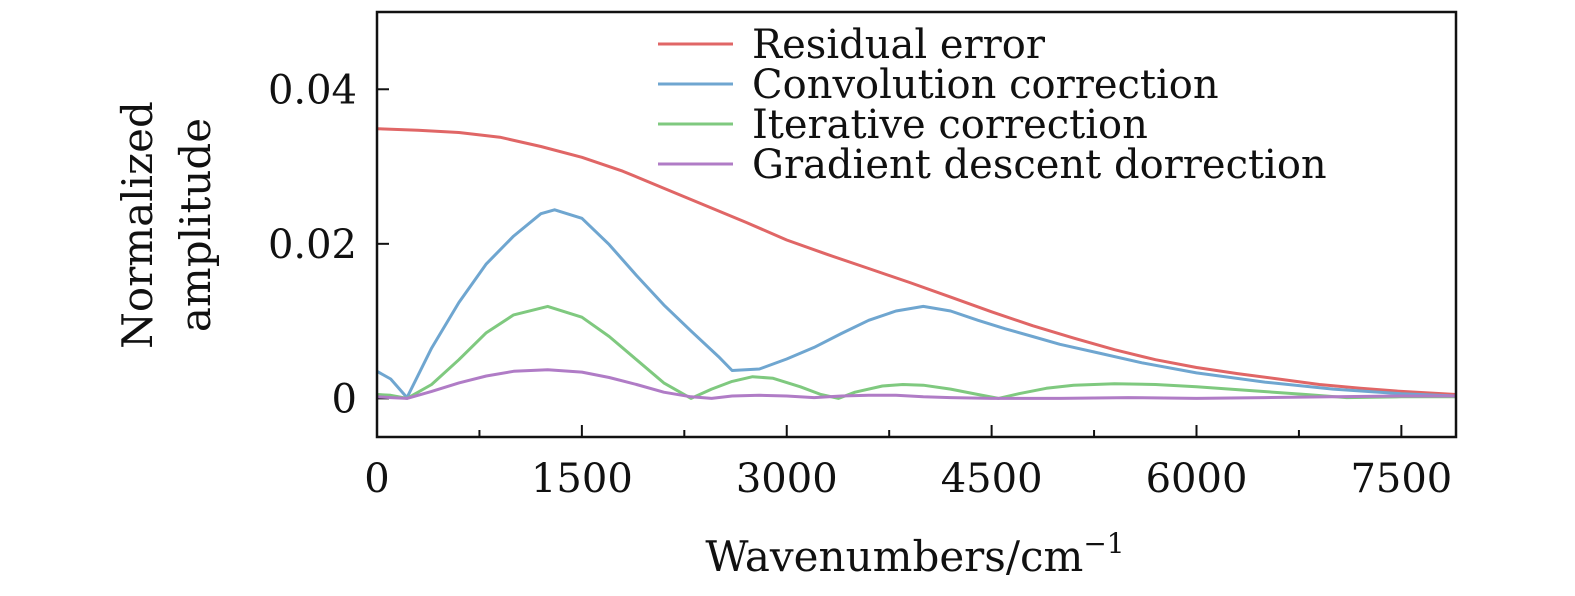 The width and height of the screenshot is (1575, 596). Describe the element at coordinates (985, 85) in the screenshot. I see `legend-label: Convolution correction` at that location.